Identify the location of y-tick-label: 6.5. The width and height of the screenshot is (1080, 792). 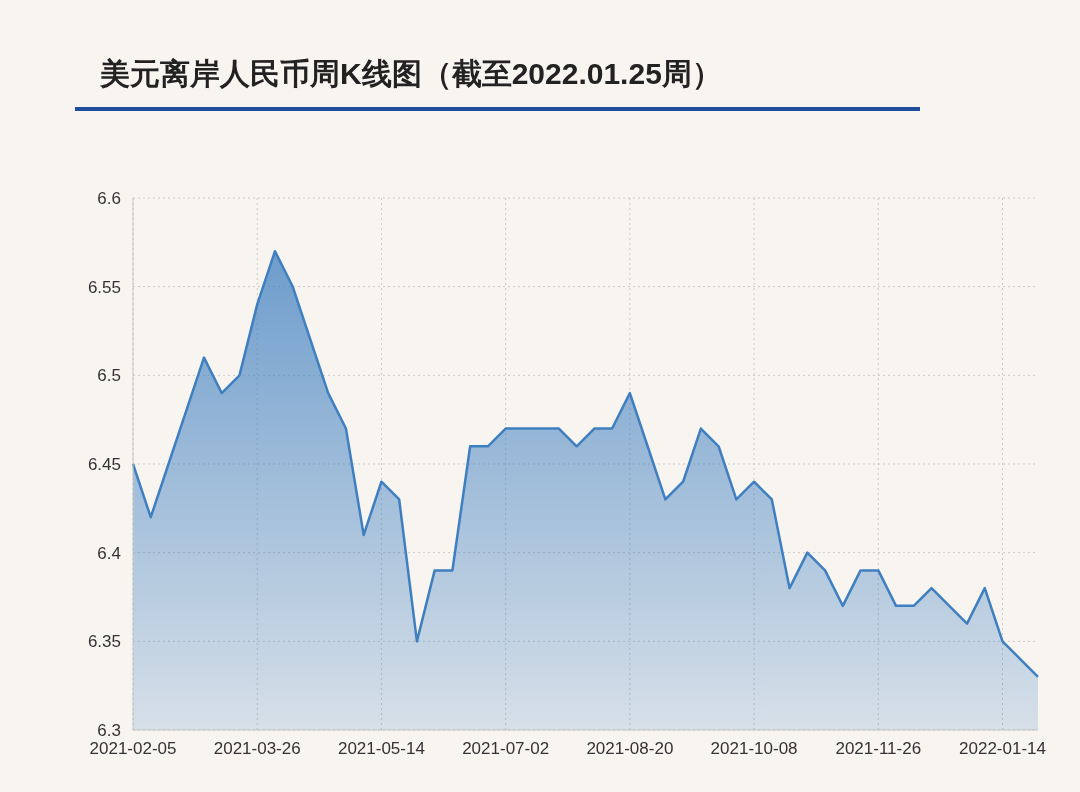
(109, 376).